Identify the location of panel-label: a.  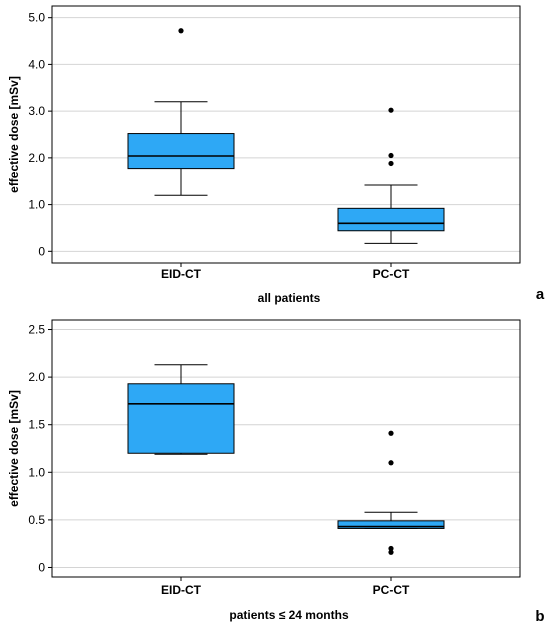
(540, 294).